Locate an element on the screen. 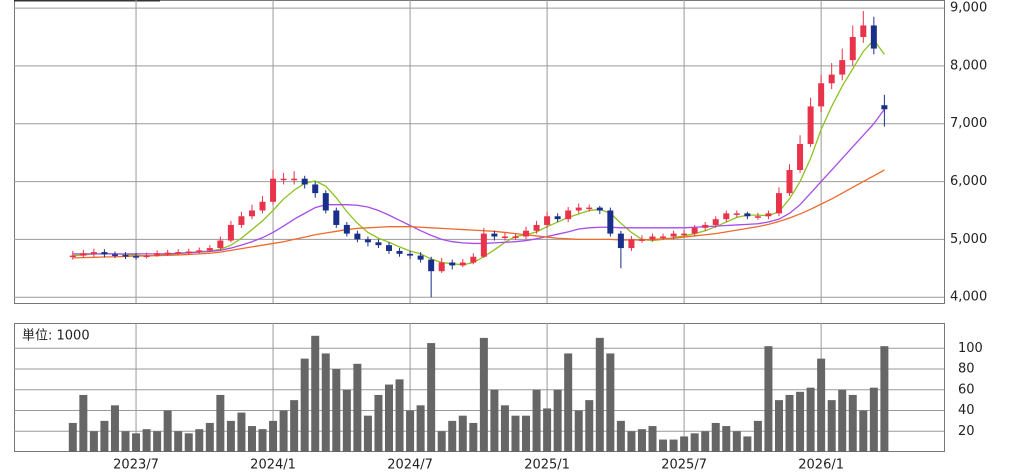 This screenshot has width=1024, height=475. volume-tick-label: 40 is located at coordinates (966, 410).